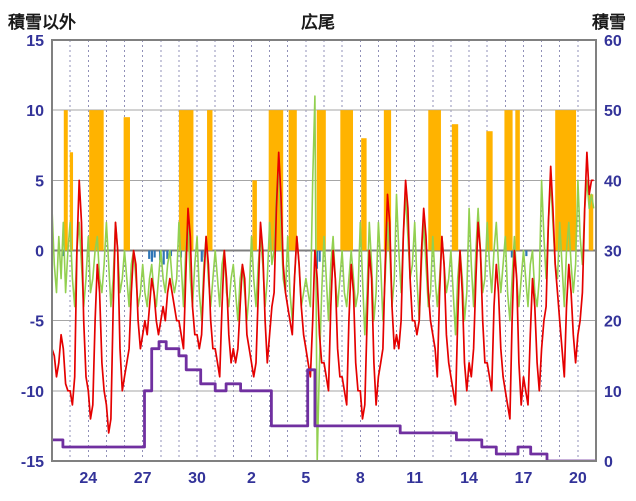 This screenshot has height=501, width=636. I want to click on svg-text: -10, so click(32, 392).